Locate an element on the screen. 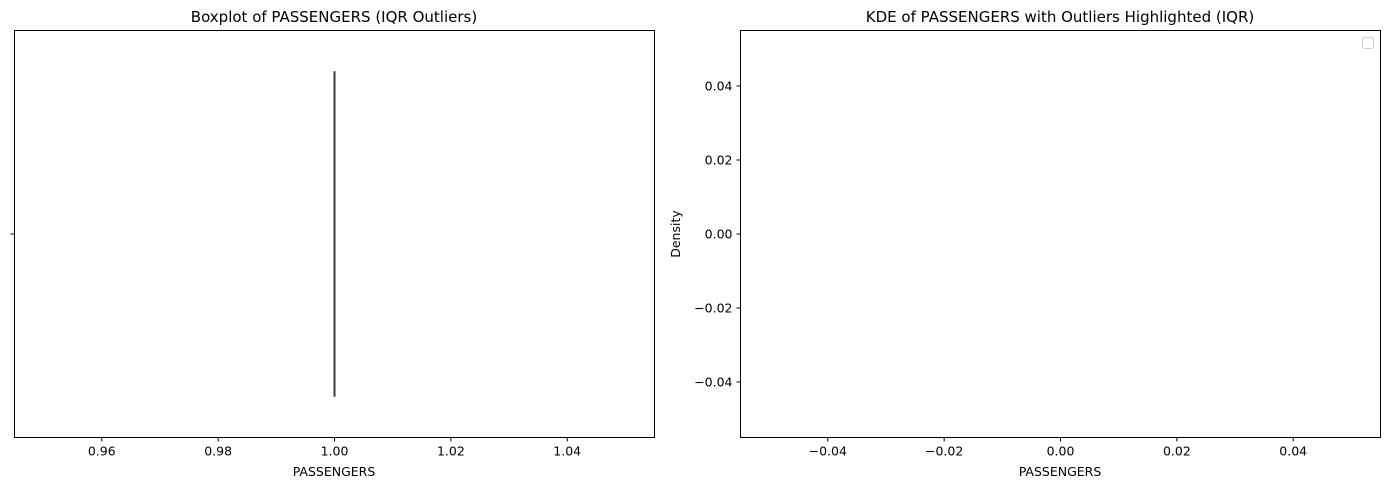 The width and height of the screenshot is (1389, 490). boxplot-x-tick-label: 1.02 is located at coordinates (451, 451).